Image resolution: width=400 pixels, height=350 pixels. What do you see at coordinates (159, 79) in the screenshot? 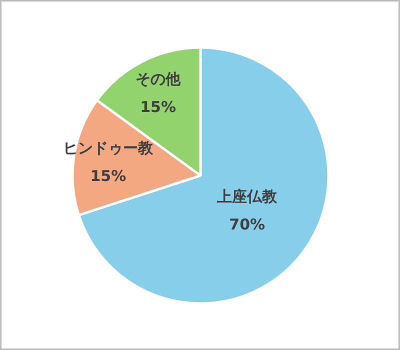
I see `slice-label: その他` at bounding box center [159, 79].